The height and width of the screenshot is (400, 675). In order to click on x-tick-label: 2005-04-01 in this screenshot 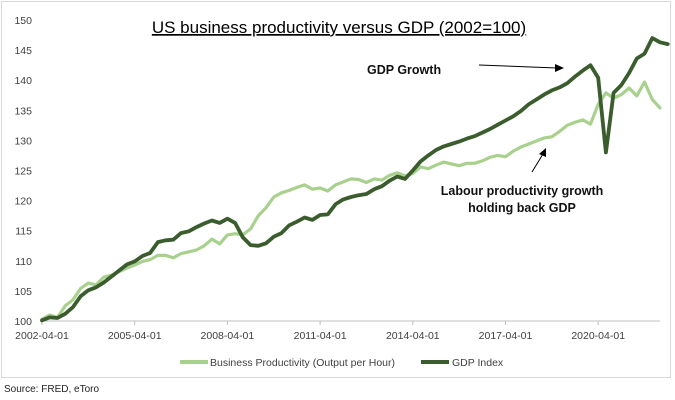, I will do `click(135, 336)`.